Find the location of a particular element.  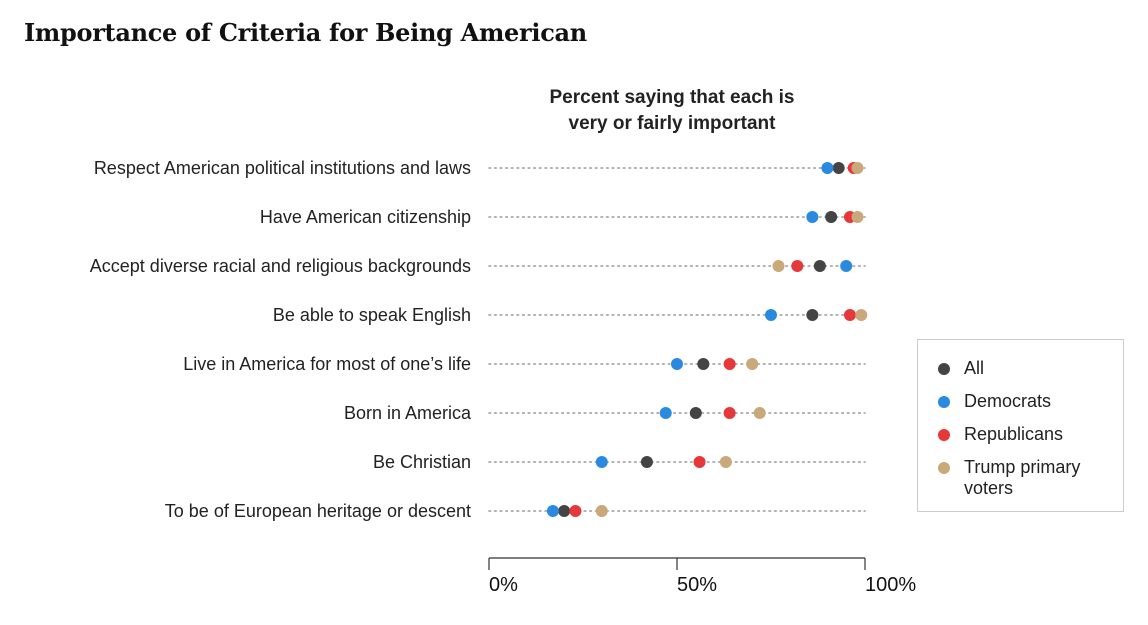

legend-item-trump-primary-voters: Trump primary voters is located at coordinates (1026, 478).